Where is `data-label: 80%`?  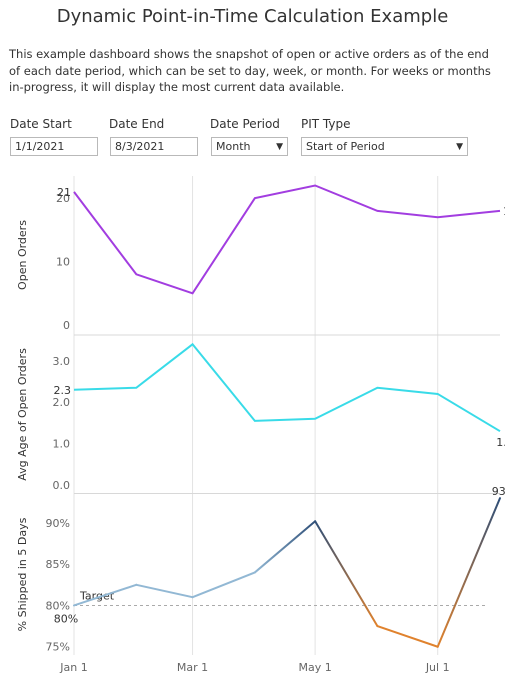 data-label: 80% is located at coordinates (66, 618).